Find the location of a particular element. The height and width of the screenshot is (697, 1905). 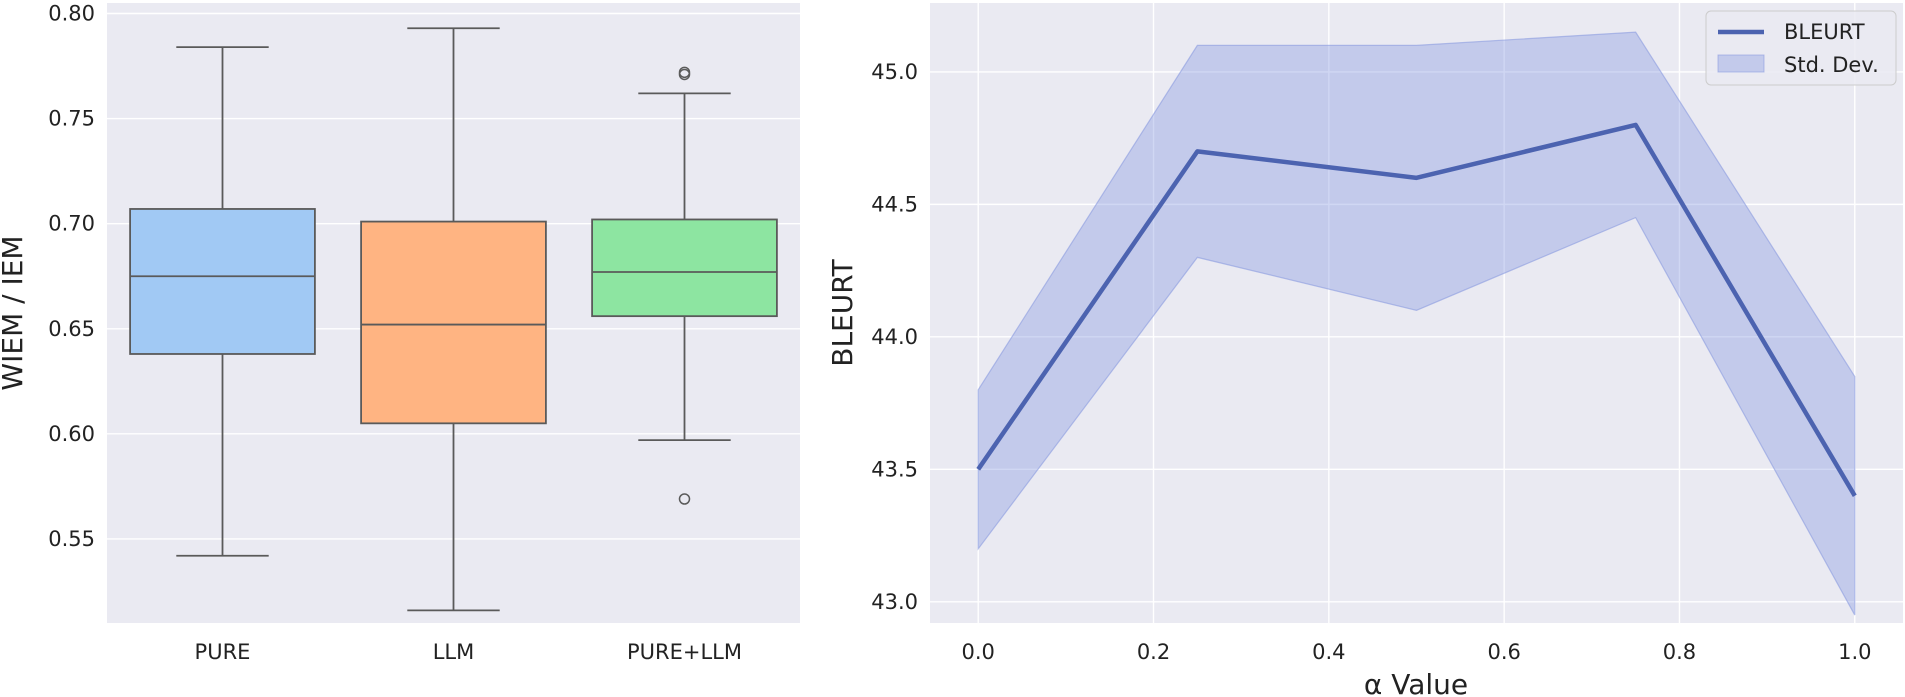

lineplot-y-tick-labels: 43.0 43.5 44.0 44.5 45.0 is located at coordinates (894, 337).